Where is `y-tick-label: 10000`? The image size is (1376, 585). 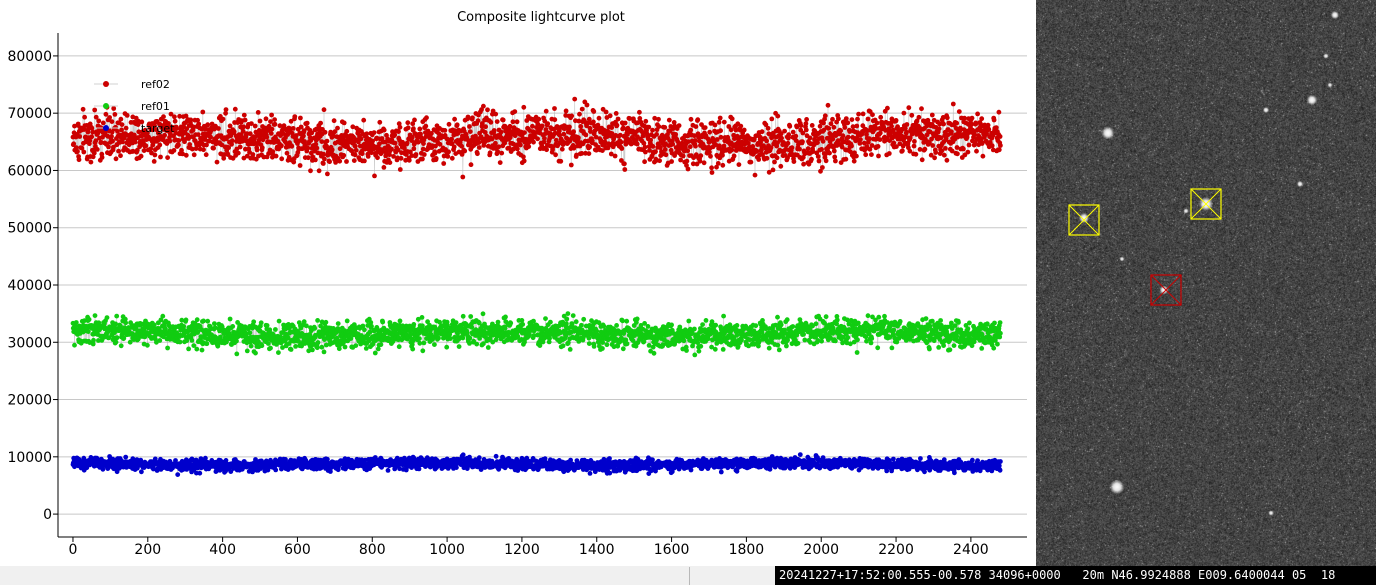
y-tick-label: 10000 is located at coordinates (29, 458).